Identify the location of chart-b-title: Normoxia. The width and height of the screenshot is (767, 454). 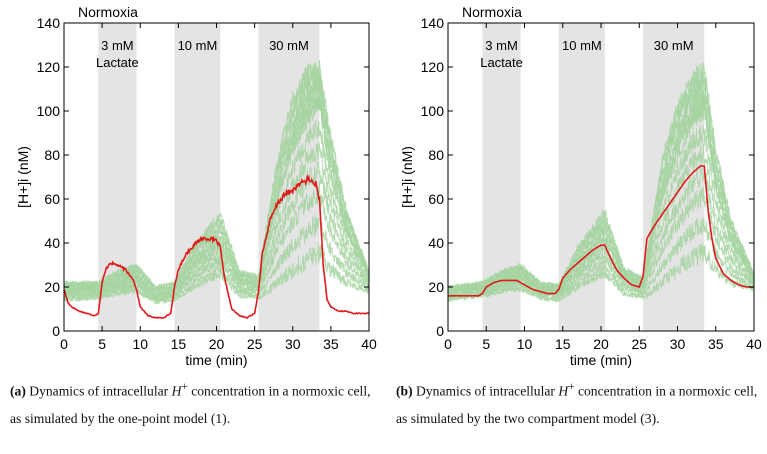
(492, 12).